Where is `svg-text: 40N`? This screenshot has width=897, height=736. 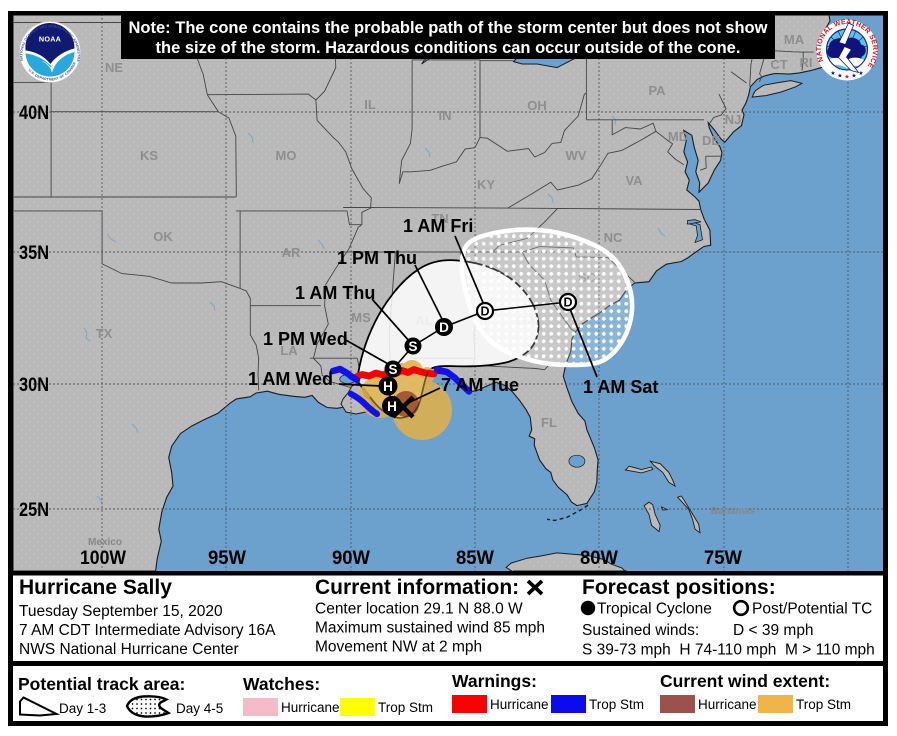 svg-text: 40N is located at coordinates (34, 113).